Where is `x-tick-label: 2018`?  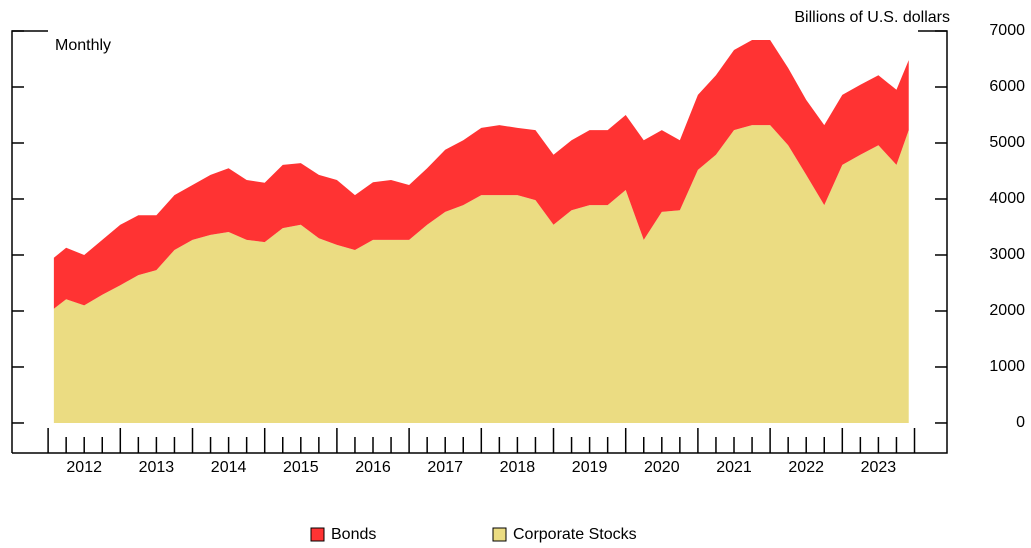 x-tick-label: 2018 is located at coordinates (518, 467).